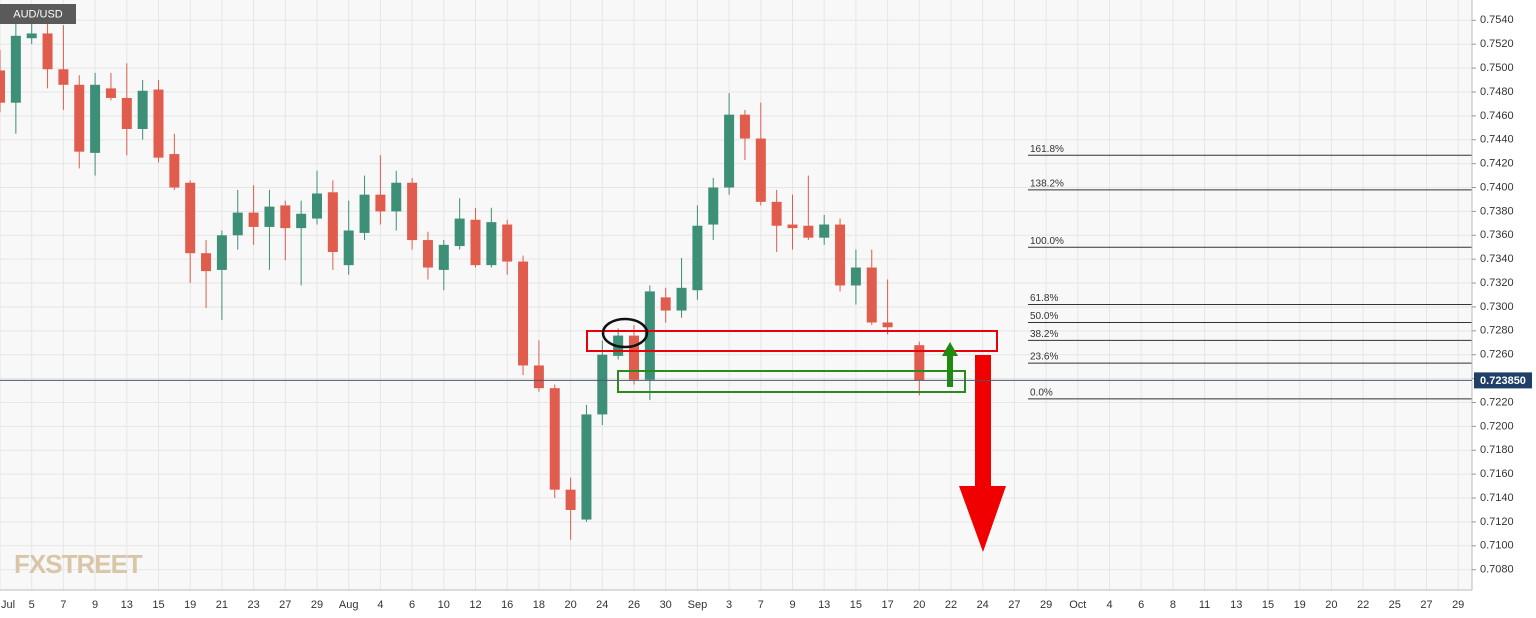 The height and width of the screenshot is (618, 1536). What do you see at coordinates (1497, 474) in the screenshot?
I see `y-tick-label: 0.7160` at bounding box center [1497, 474].